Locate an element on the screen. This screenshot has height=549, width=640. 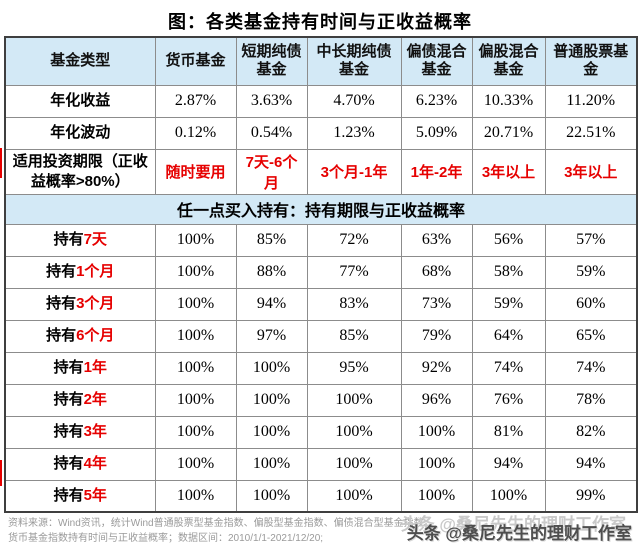
probability-cell: 74% is located at coordinates (508, 368).